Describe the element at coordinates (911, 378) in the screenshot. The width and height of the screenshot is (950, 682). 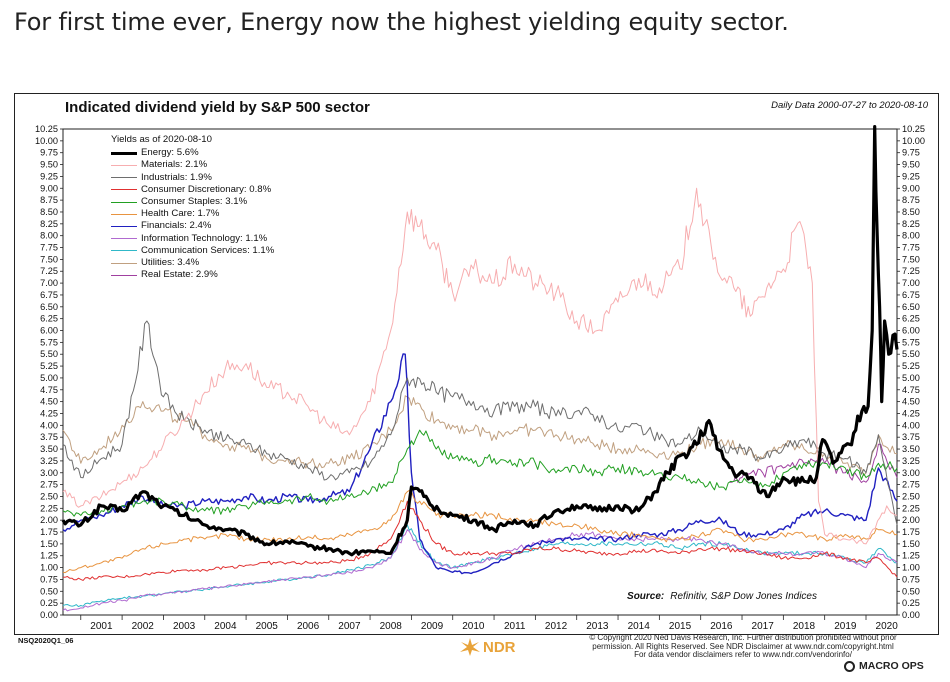
I see `y-tick-label-right: 5.00` at that location.